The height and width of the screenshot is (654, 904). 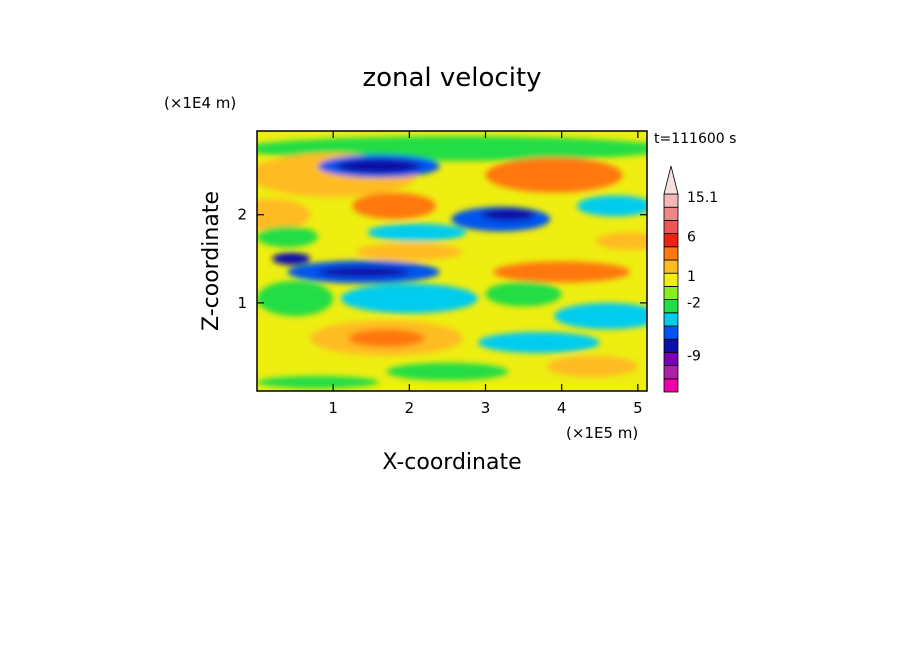 I want to click on colorbar-tick-label: -9, so click(x=694, y=356).